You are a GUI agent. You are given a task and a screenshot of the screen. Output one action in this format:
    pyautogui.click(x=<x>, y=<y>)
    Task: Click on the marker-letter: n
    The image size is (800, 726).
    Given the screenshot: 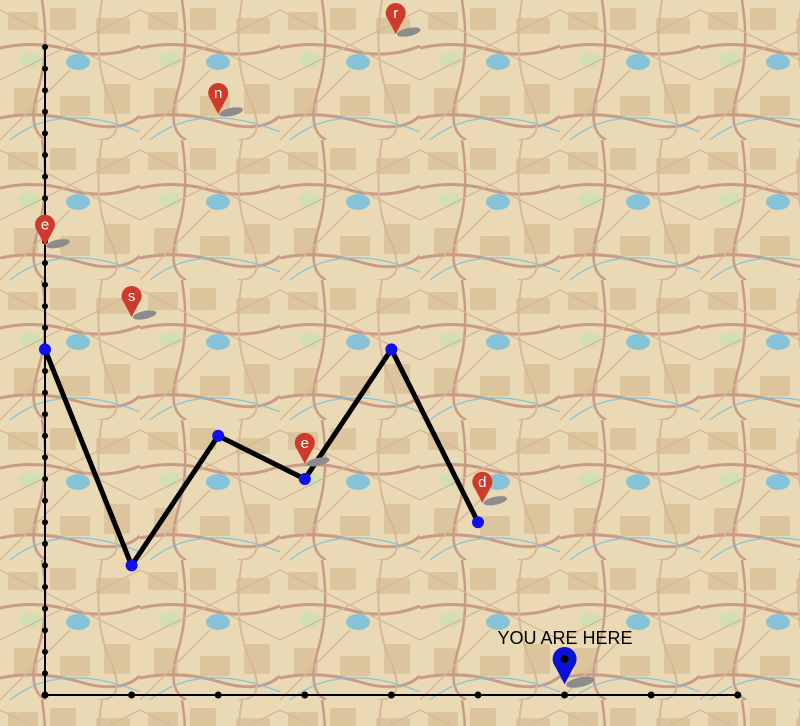 What is the action you would take?
    pyautogui.click(x=218, y=93)
    